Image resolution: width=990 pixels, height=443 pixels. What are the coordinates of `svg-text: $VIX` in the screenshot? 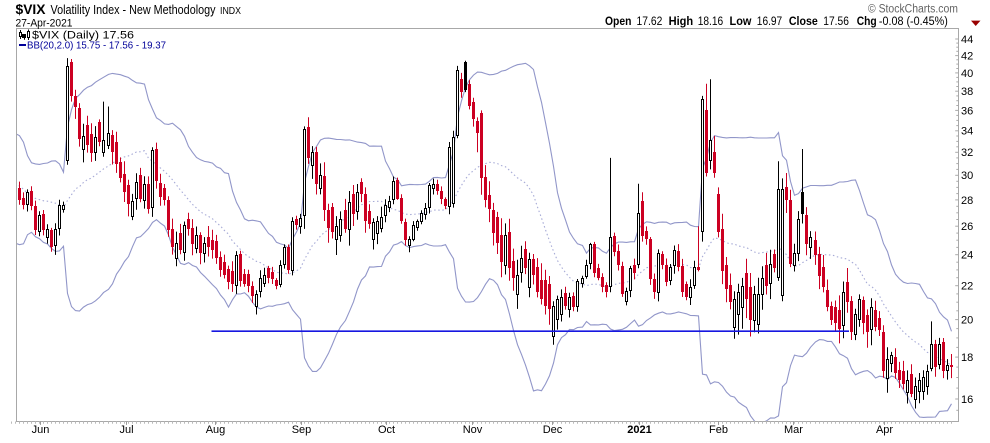 It's located at (31, 9).